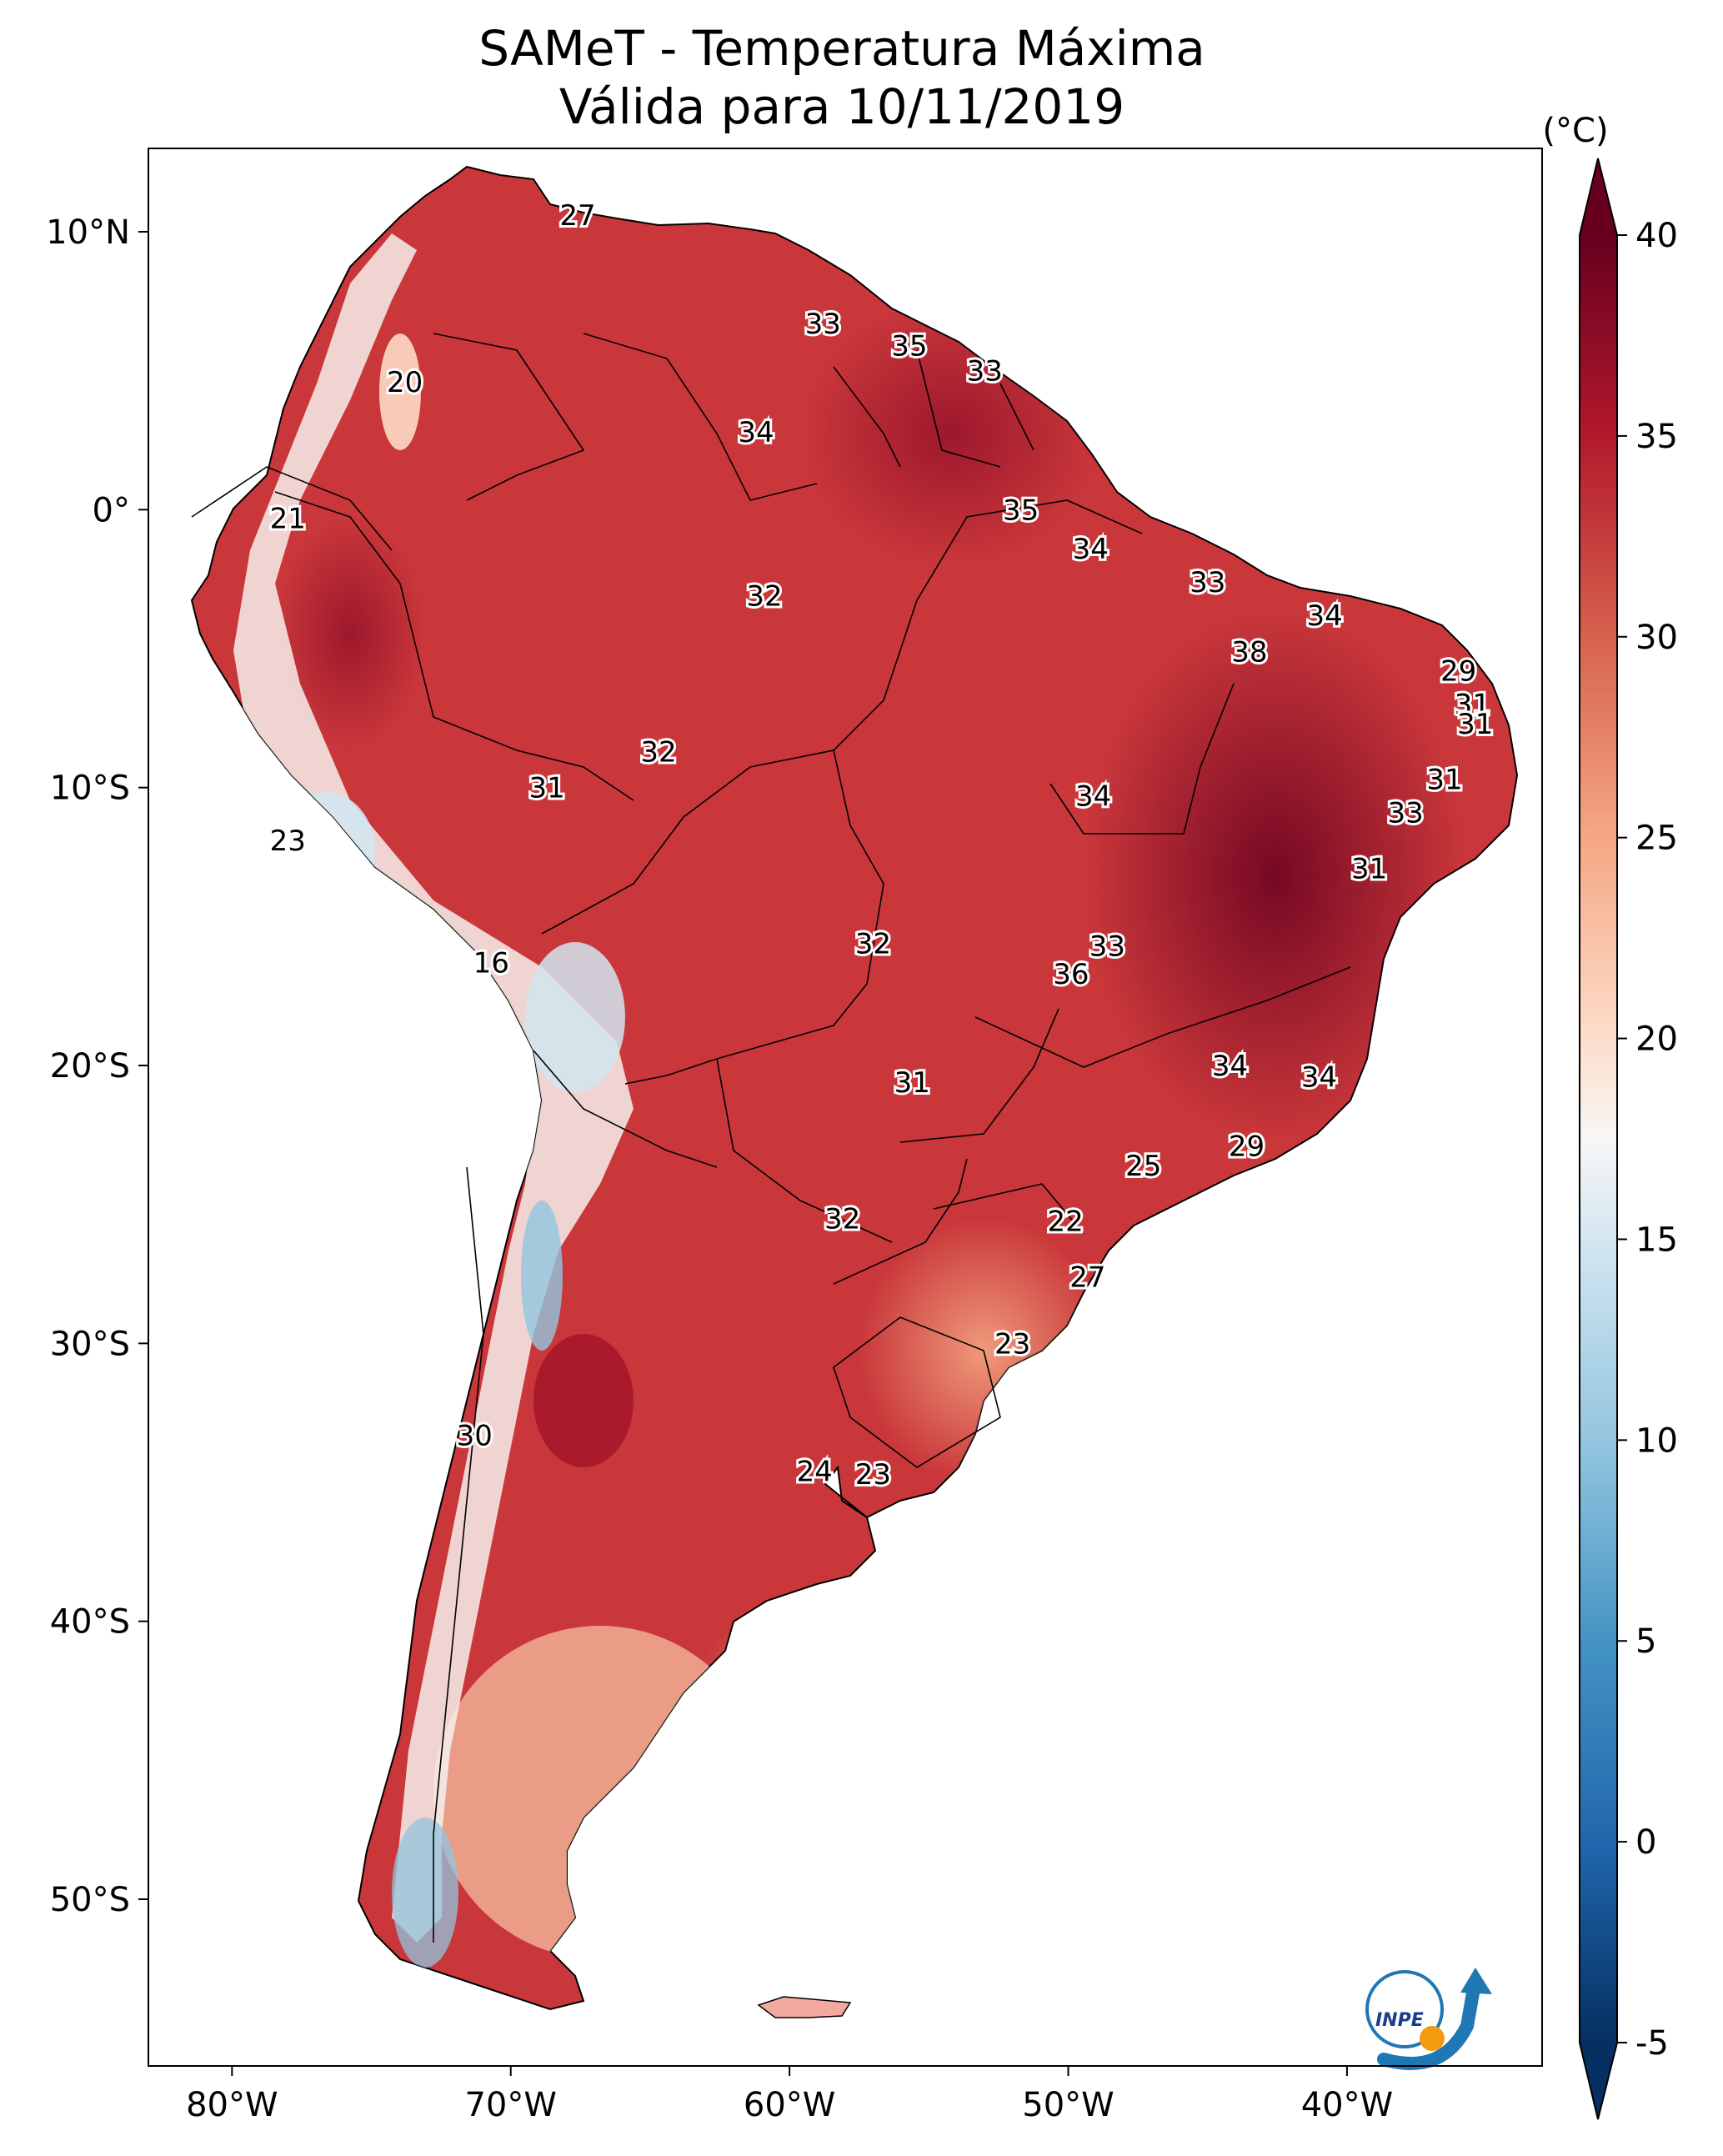  Describe the element at coordinates (90, 1900) in the screenshot. I see `y-tick-label: 50°S` at that location.